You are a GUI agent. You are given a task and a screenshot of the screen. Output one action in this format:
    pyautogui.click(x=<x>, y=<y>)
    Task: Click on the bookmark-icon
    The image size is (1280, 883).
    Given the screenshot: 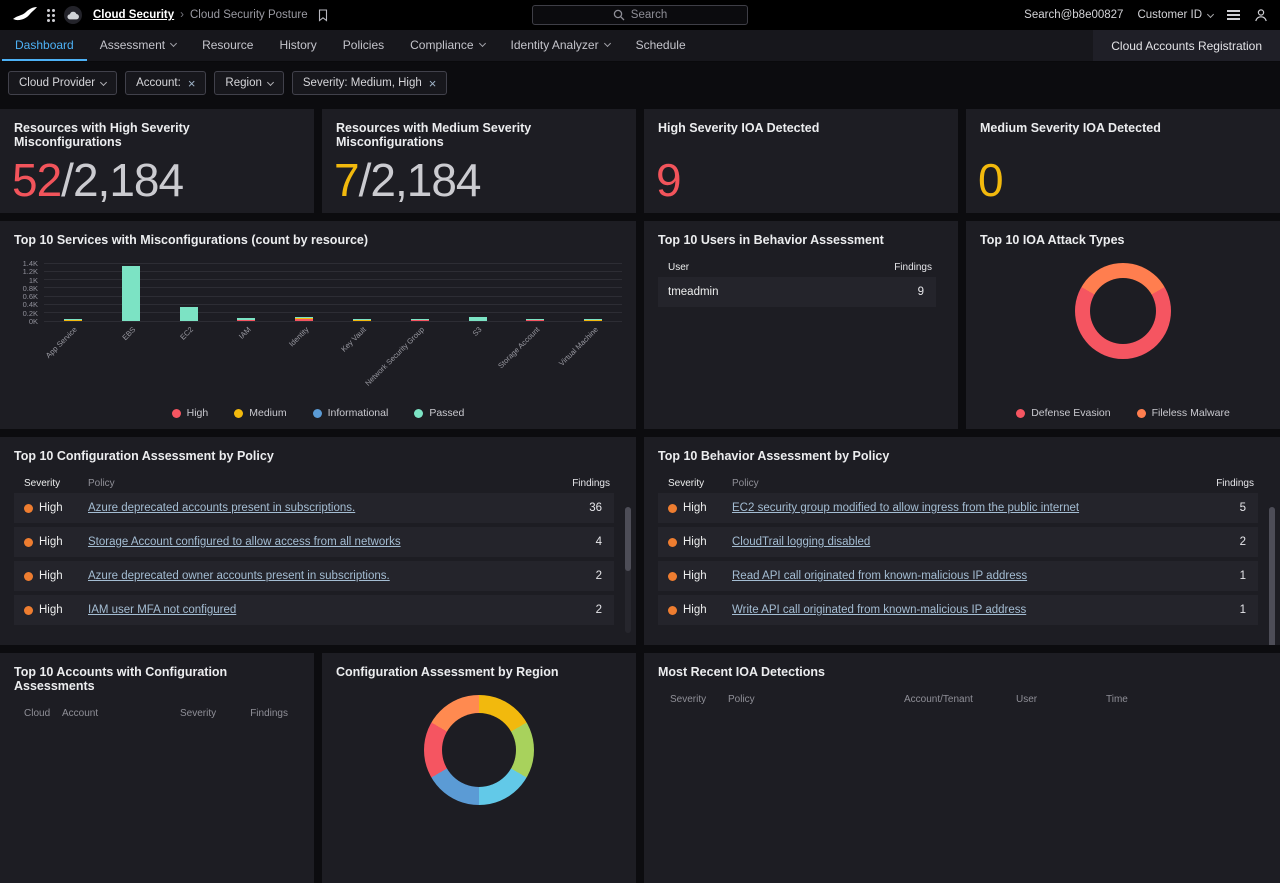 What is the action you would take?
    pyautogui.click(x=323, y=15)
    